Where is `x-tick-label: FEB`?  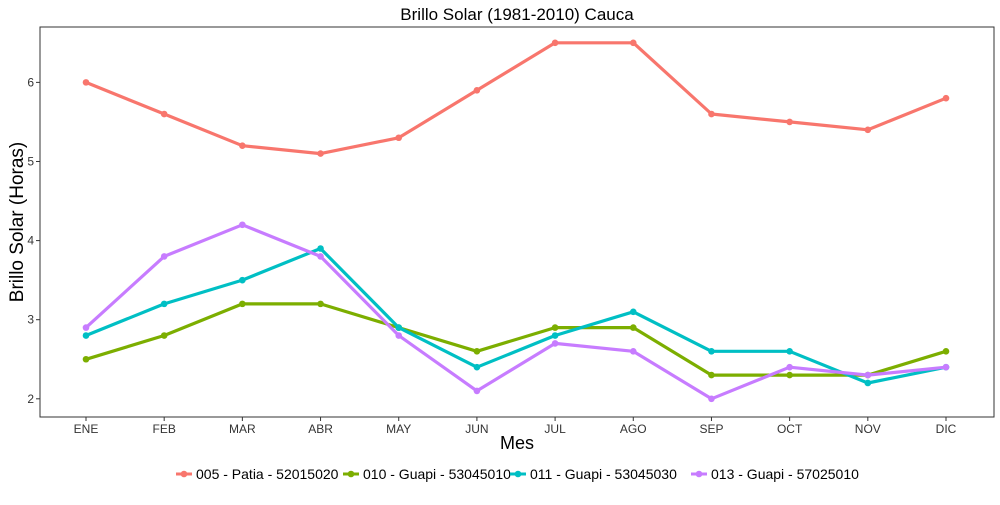 x-tick-label: FEB is located at coordinates (164, 429).